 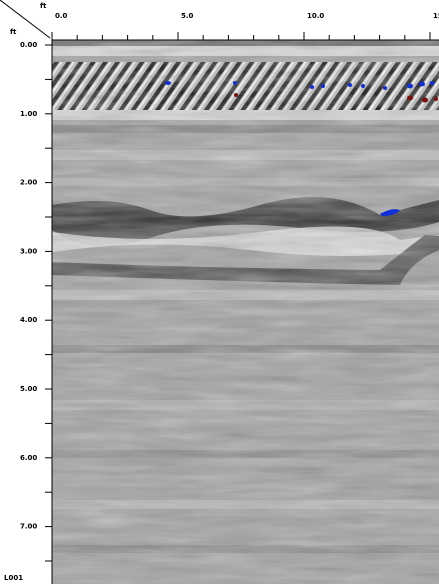 What do you see at coordinates (25, 19) in the screenshot?
I see `corner-divider` at bounding box center [25, 19].